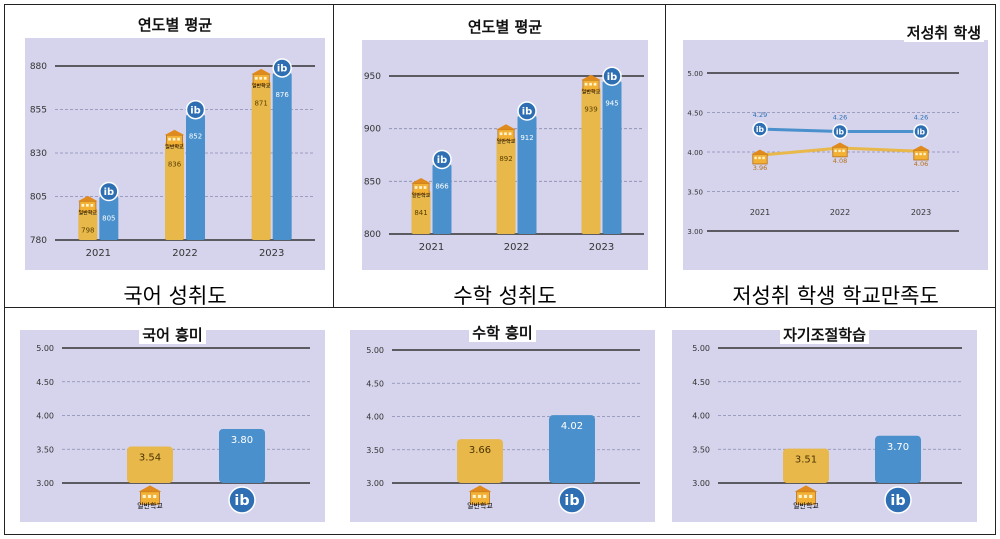 This screenshot has height=539, width=1000. Describe the element at coordinates (372, 77) in the screenshot. I see `y-tick-label: 950` at that location.